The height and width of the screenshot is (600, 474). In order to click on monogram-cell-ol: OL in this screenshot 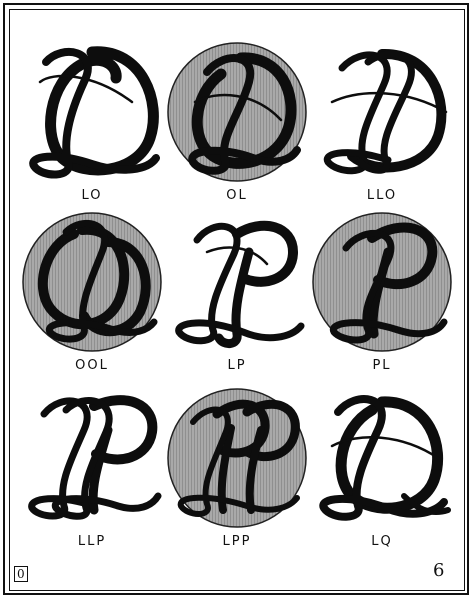, I will do `click(237, 132)`.